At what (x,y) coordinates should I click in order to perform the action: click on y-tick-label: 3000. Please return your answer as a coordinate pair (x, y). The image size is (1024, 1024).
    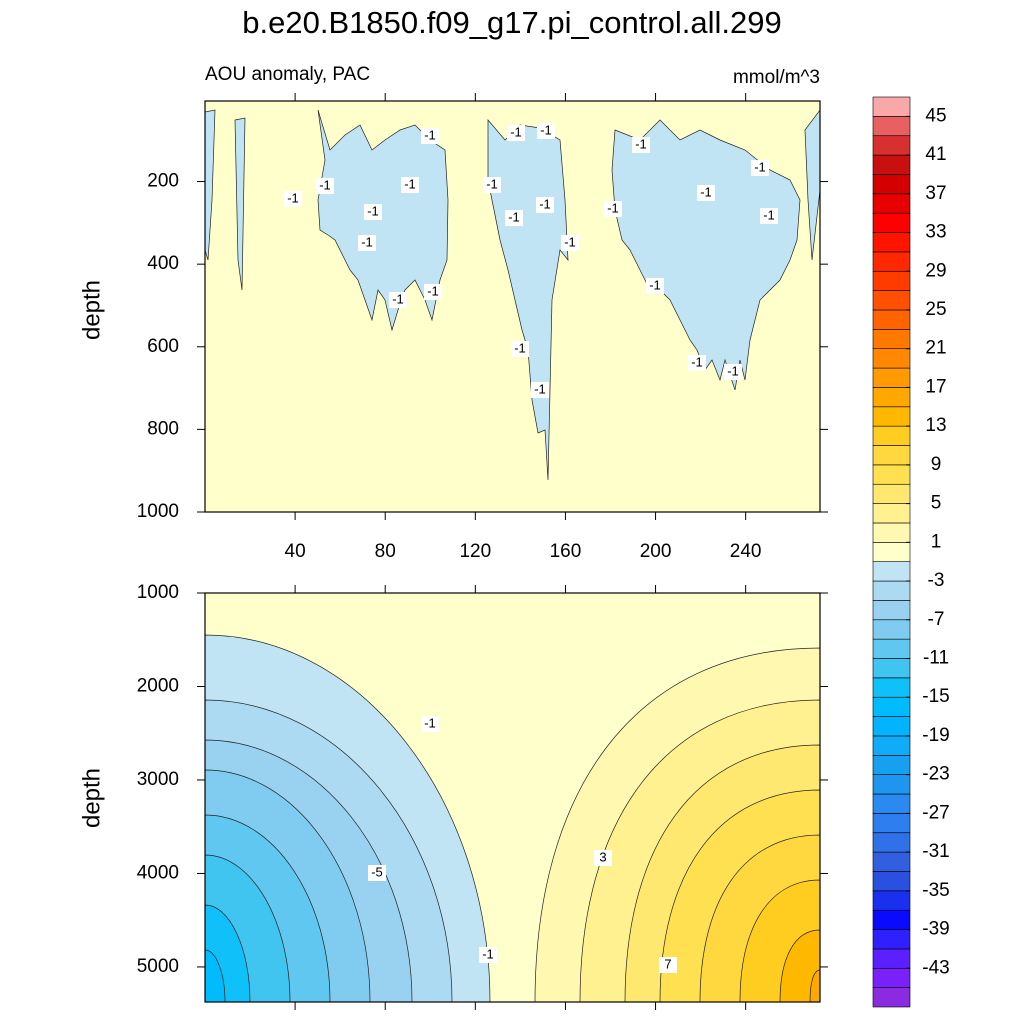
    Looking at the image, I should click on (158, 779).